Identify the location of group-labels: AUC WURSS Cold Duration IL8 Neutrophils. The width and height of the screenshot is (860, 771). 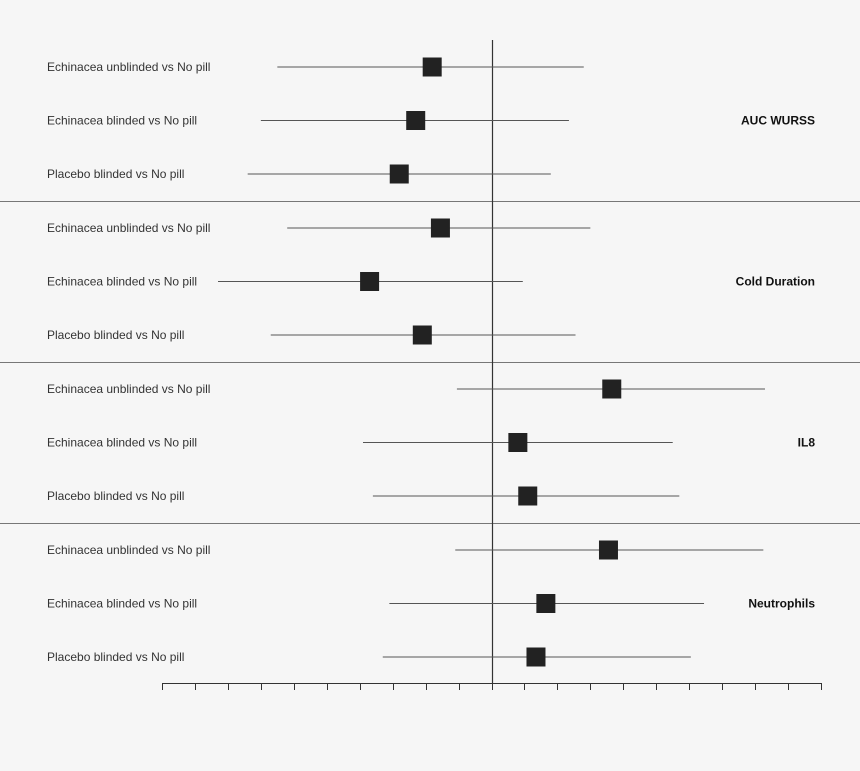
(776, 362).